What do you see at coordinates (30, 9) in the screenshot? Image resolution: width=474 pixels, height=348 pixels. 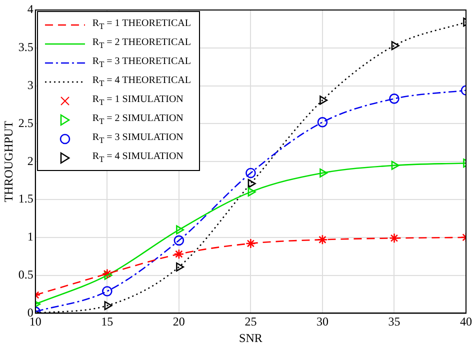 I see `y-tick-label: 4` at bounding box center [30, 9].